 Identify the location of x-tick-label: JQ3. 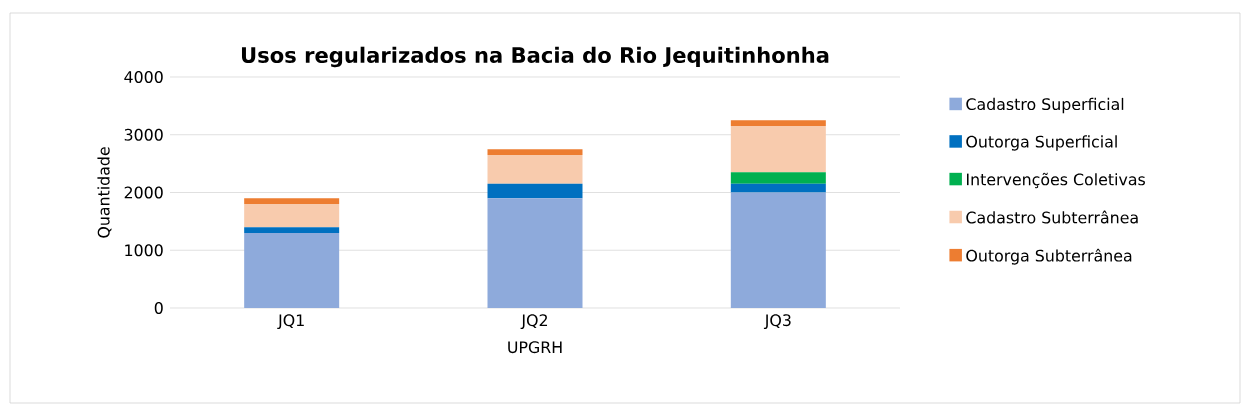
(777, 322).